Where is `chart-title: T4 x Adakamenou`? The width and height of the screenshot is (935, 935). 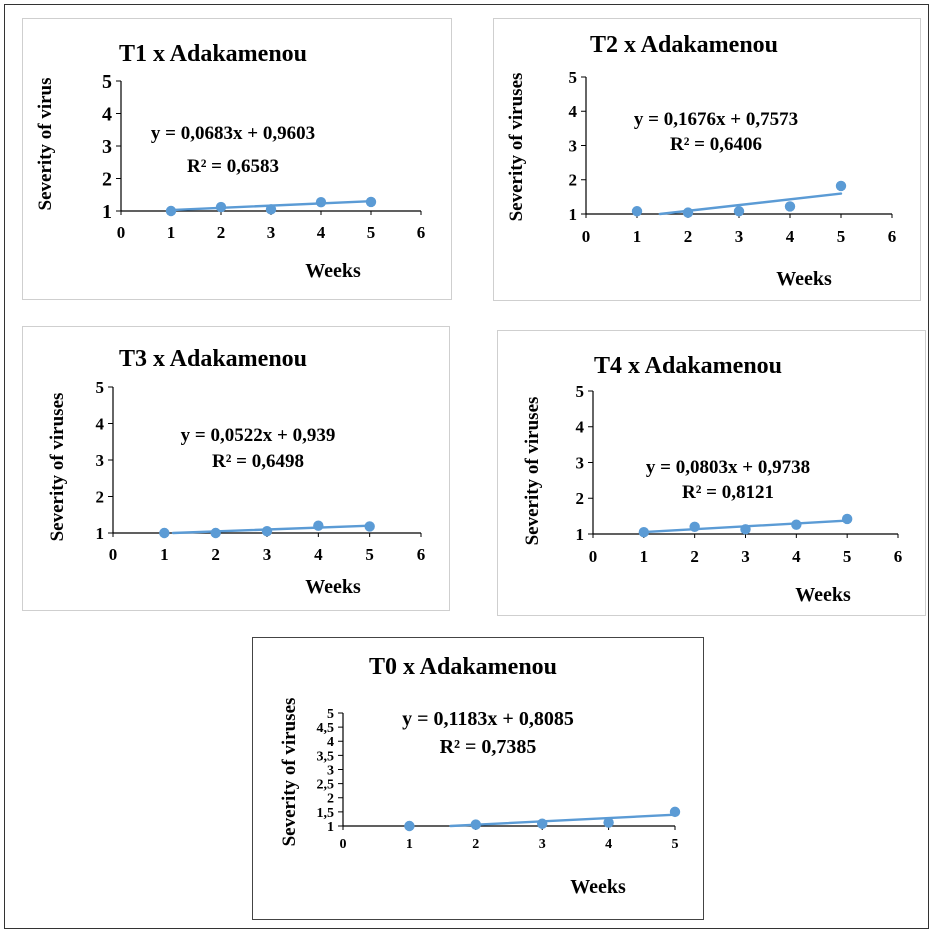 chart-title: T4 x Adakamenou is located at coordinates (688, 366).